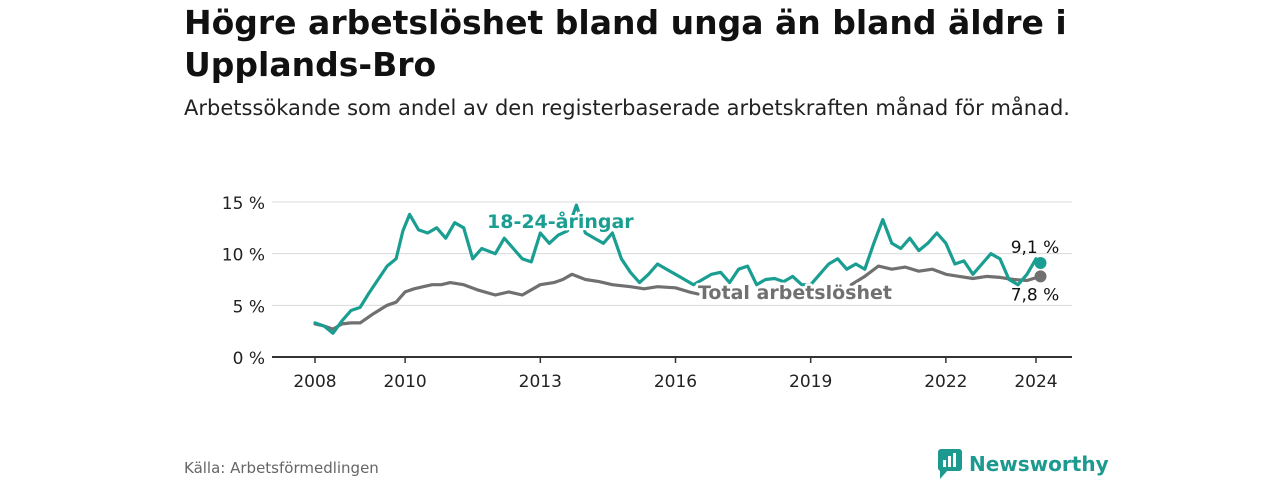  I want to click on series-line-total, so click(506, 301).